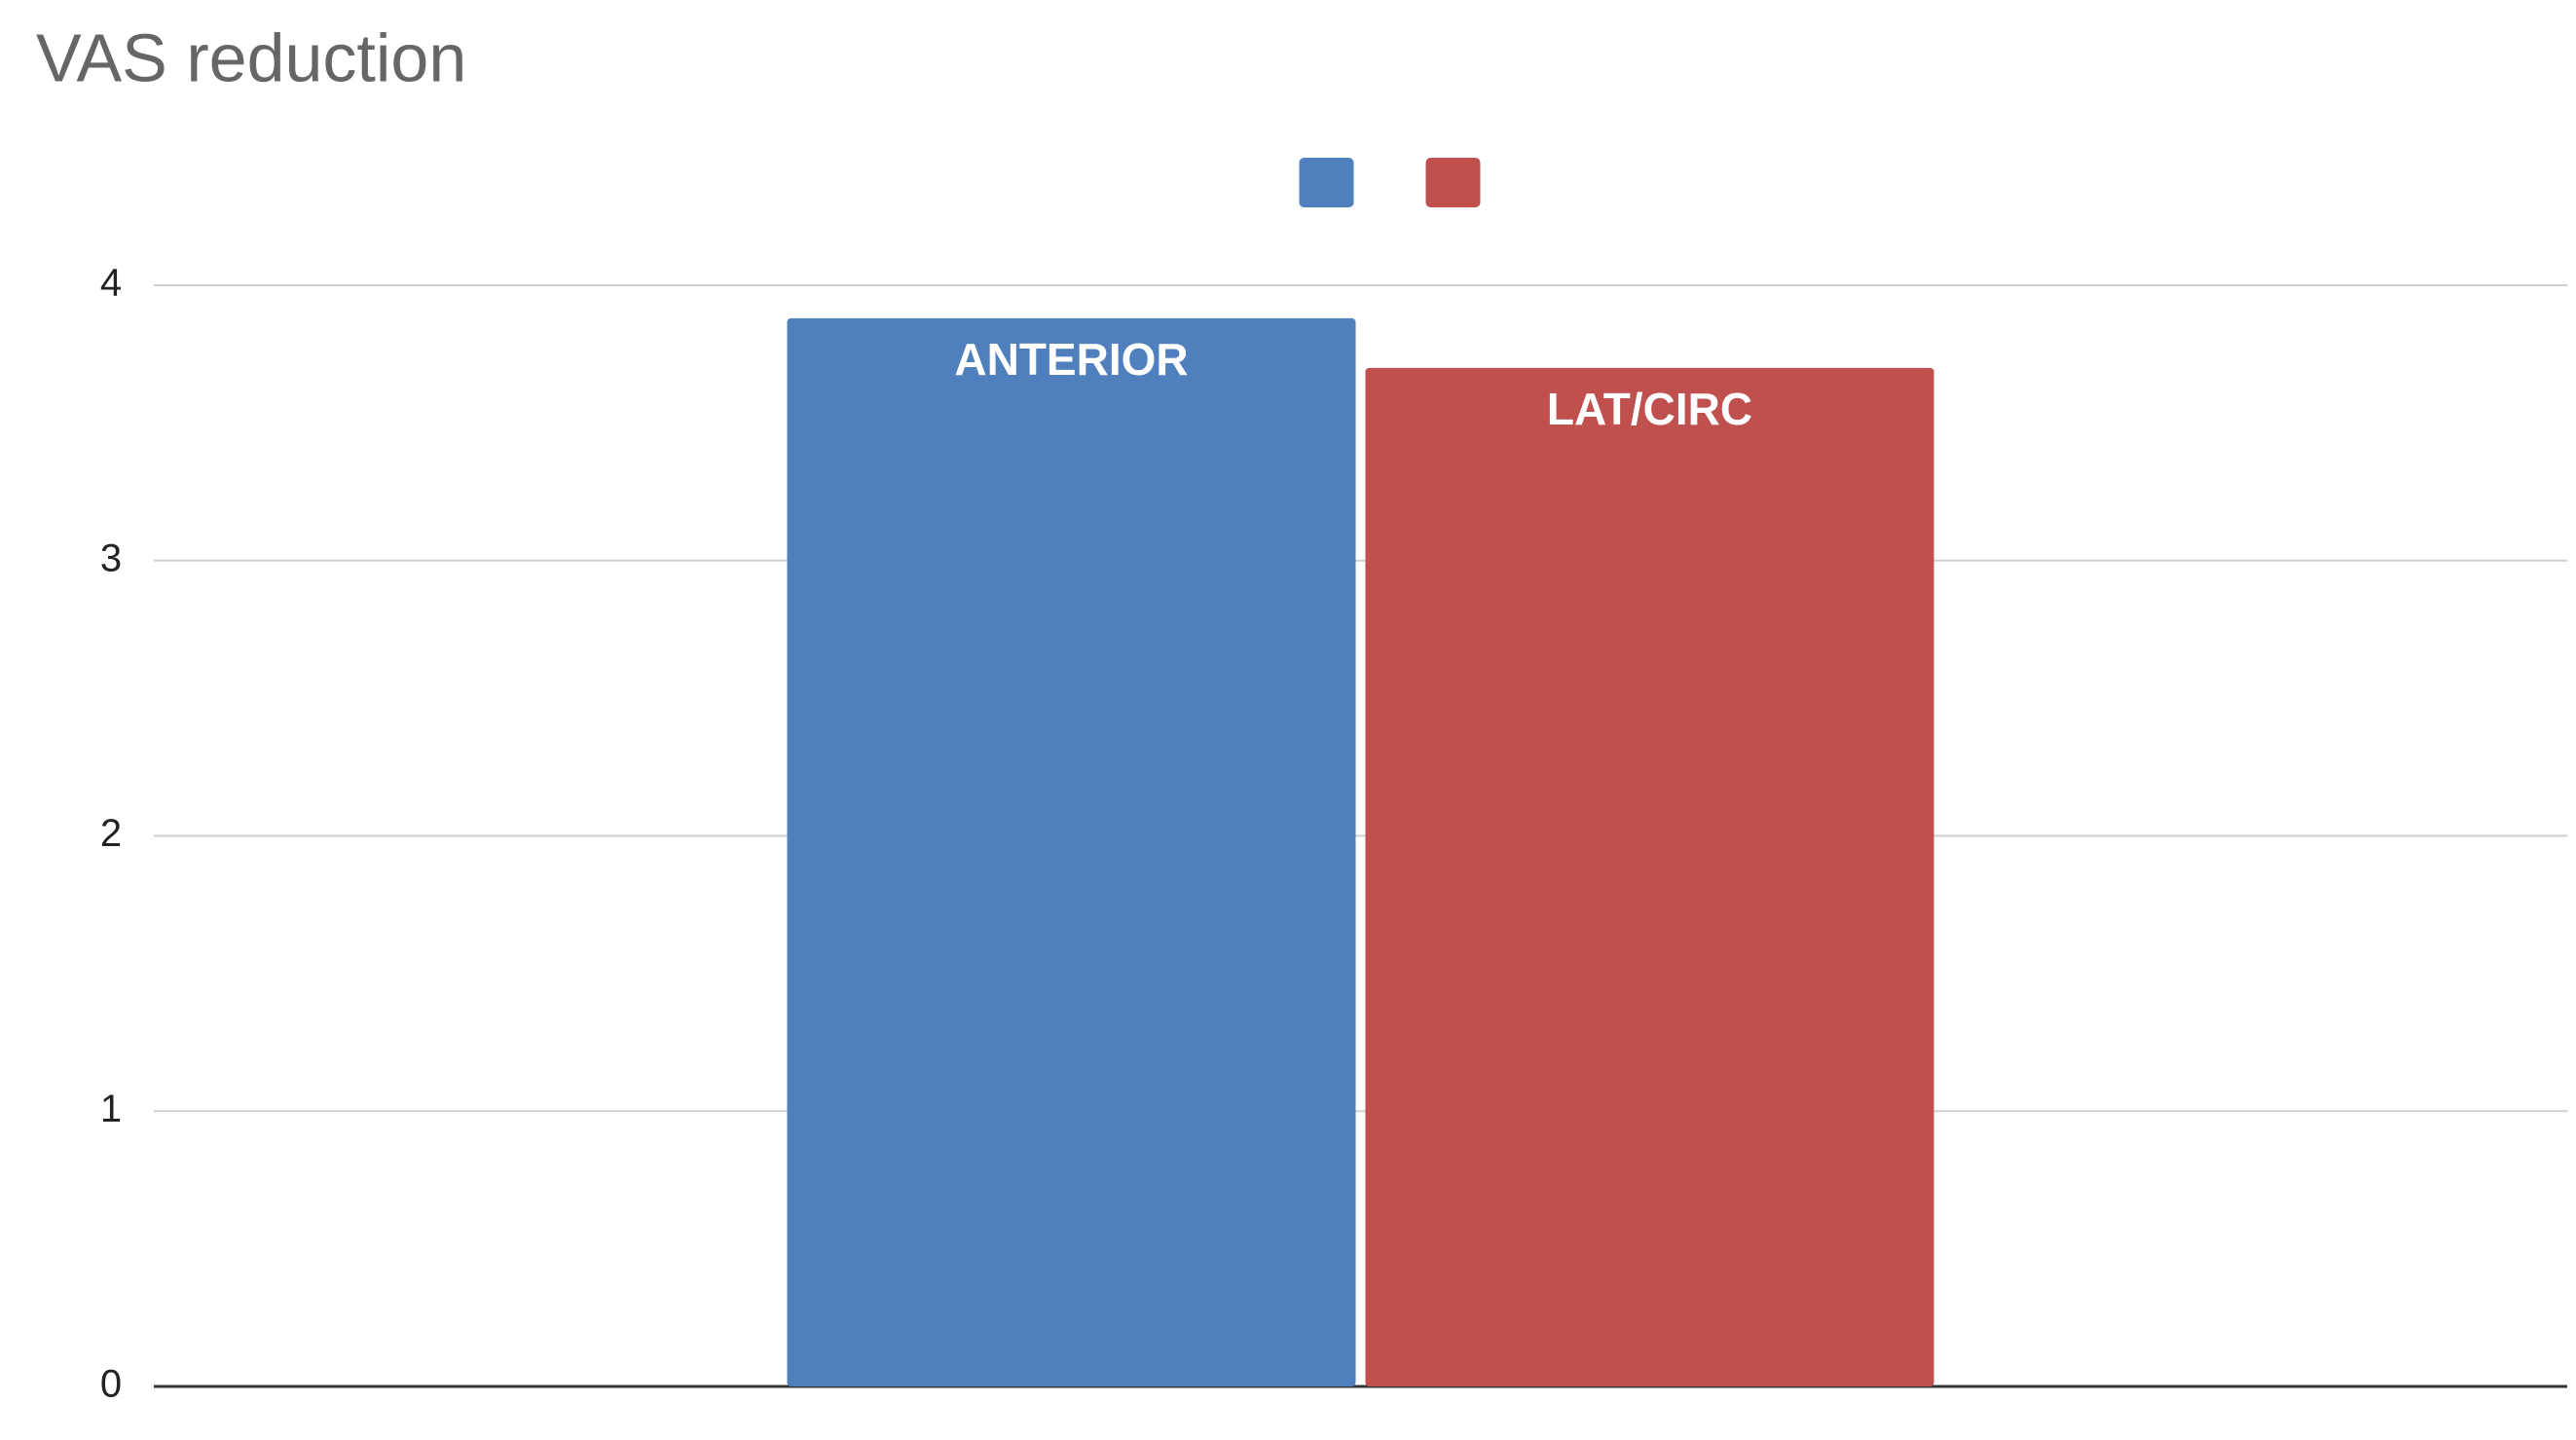  I want to click on chart-title: VAS reduction, so click(251, 57).